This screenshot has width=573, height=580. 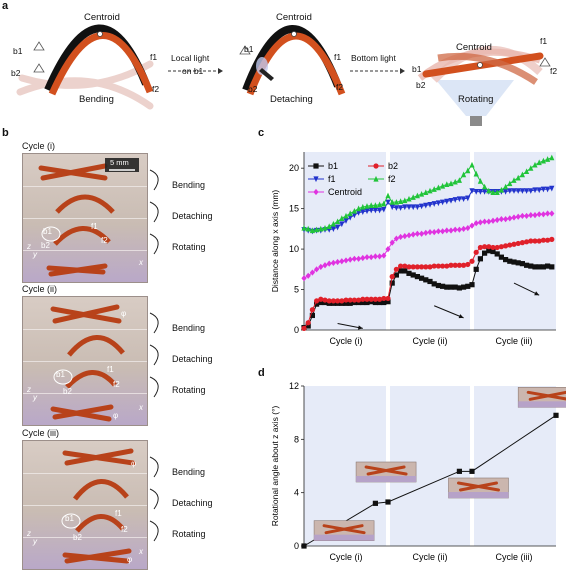 I want to click on x-category-label: Cycle (ii), so click(x=430, y=341).